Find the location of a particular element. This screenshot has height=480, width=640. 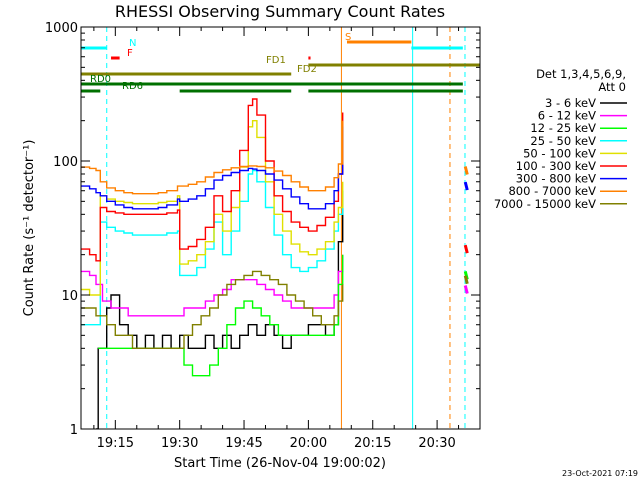

flag-label-s: S is located at coordinates (348, 37).